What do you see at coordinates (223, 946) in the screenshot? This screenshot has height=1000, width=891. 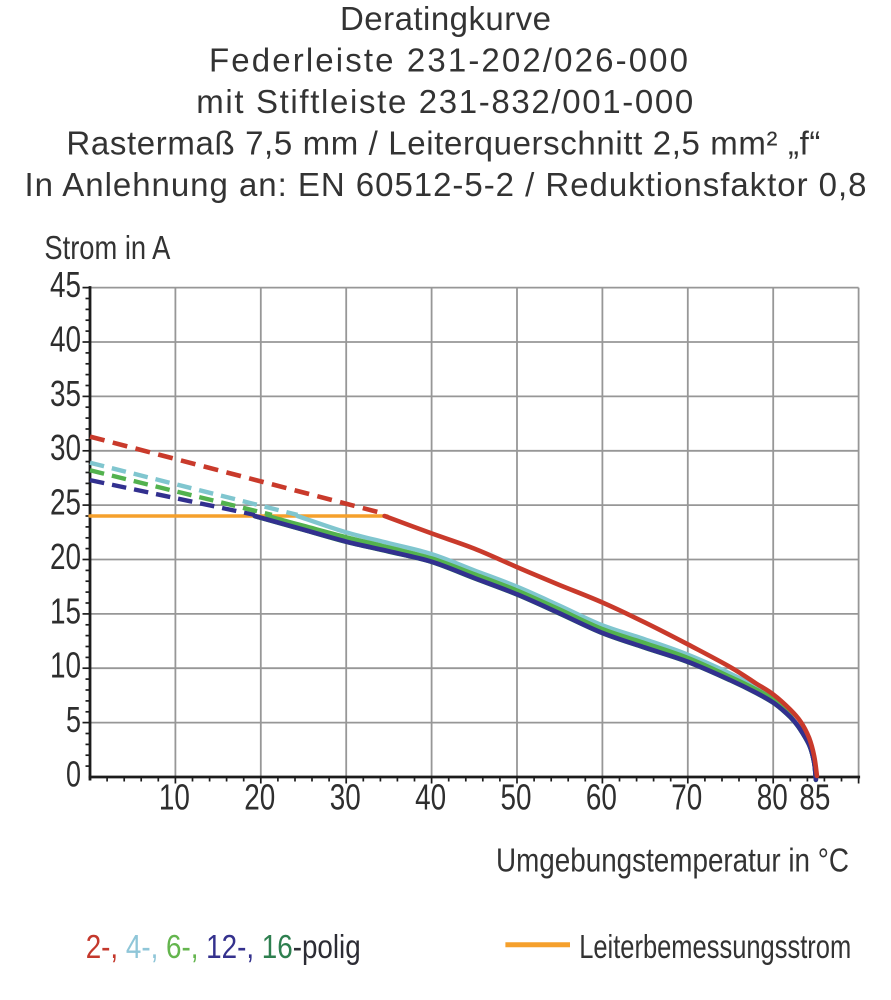 I see `svg-text: 2-, 4-, 6-, 12-, 16-polig` at bounding box center [223, 946].